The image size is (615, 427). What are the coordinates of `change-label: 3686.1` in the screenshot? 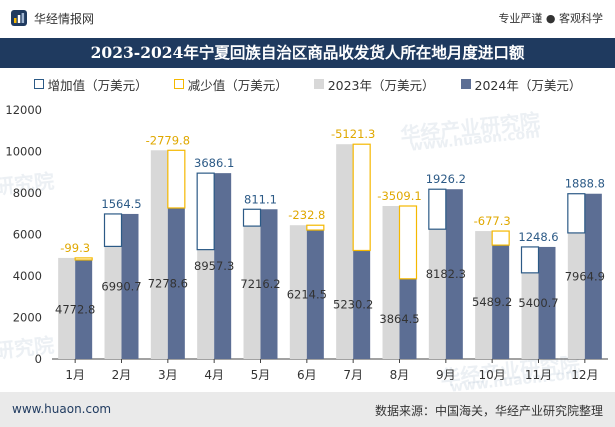 It's located at (214, 163).